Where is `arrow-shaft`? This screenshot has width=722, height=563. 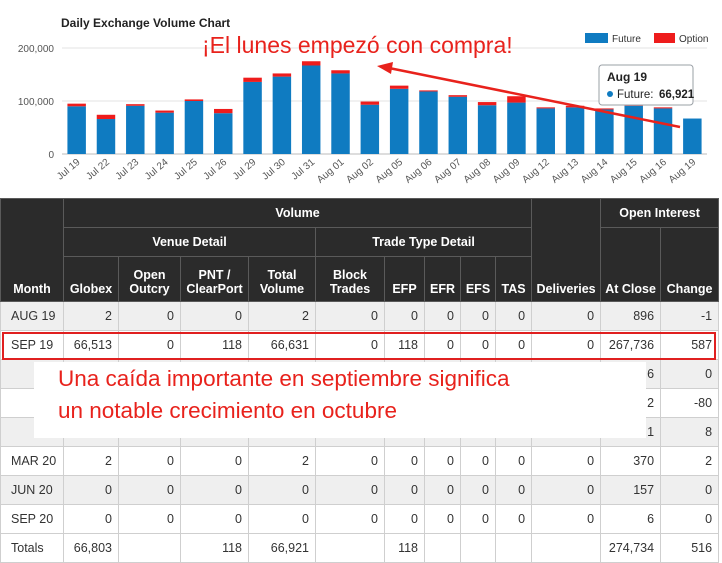
arrow-shaft is located at coordinates (534, 97).